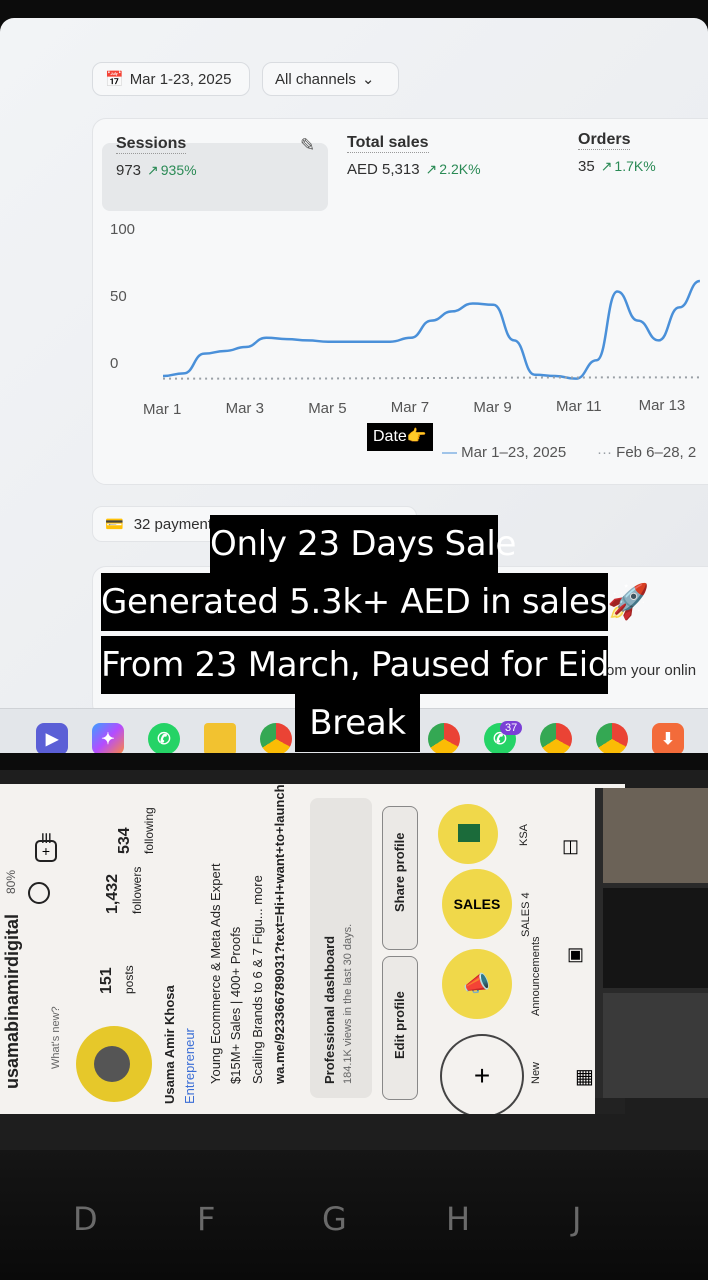  What do you see at coordinates (169, 1044) in the screenshot?
I see `profile-name: Usama Amir Khosa` at bounding box center [169, 1044].